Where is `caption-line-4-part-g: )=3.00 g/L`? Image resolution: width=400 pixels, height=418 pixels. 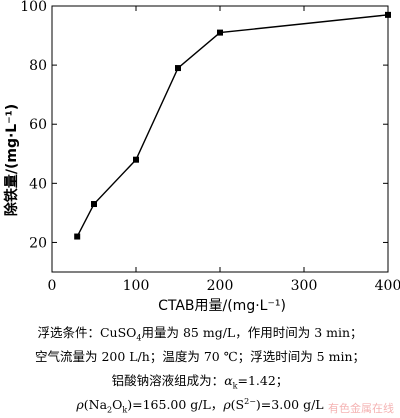
caption-line-4-part-g: )=3.00 g/L is located at coordinates (289, 404).